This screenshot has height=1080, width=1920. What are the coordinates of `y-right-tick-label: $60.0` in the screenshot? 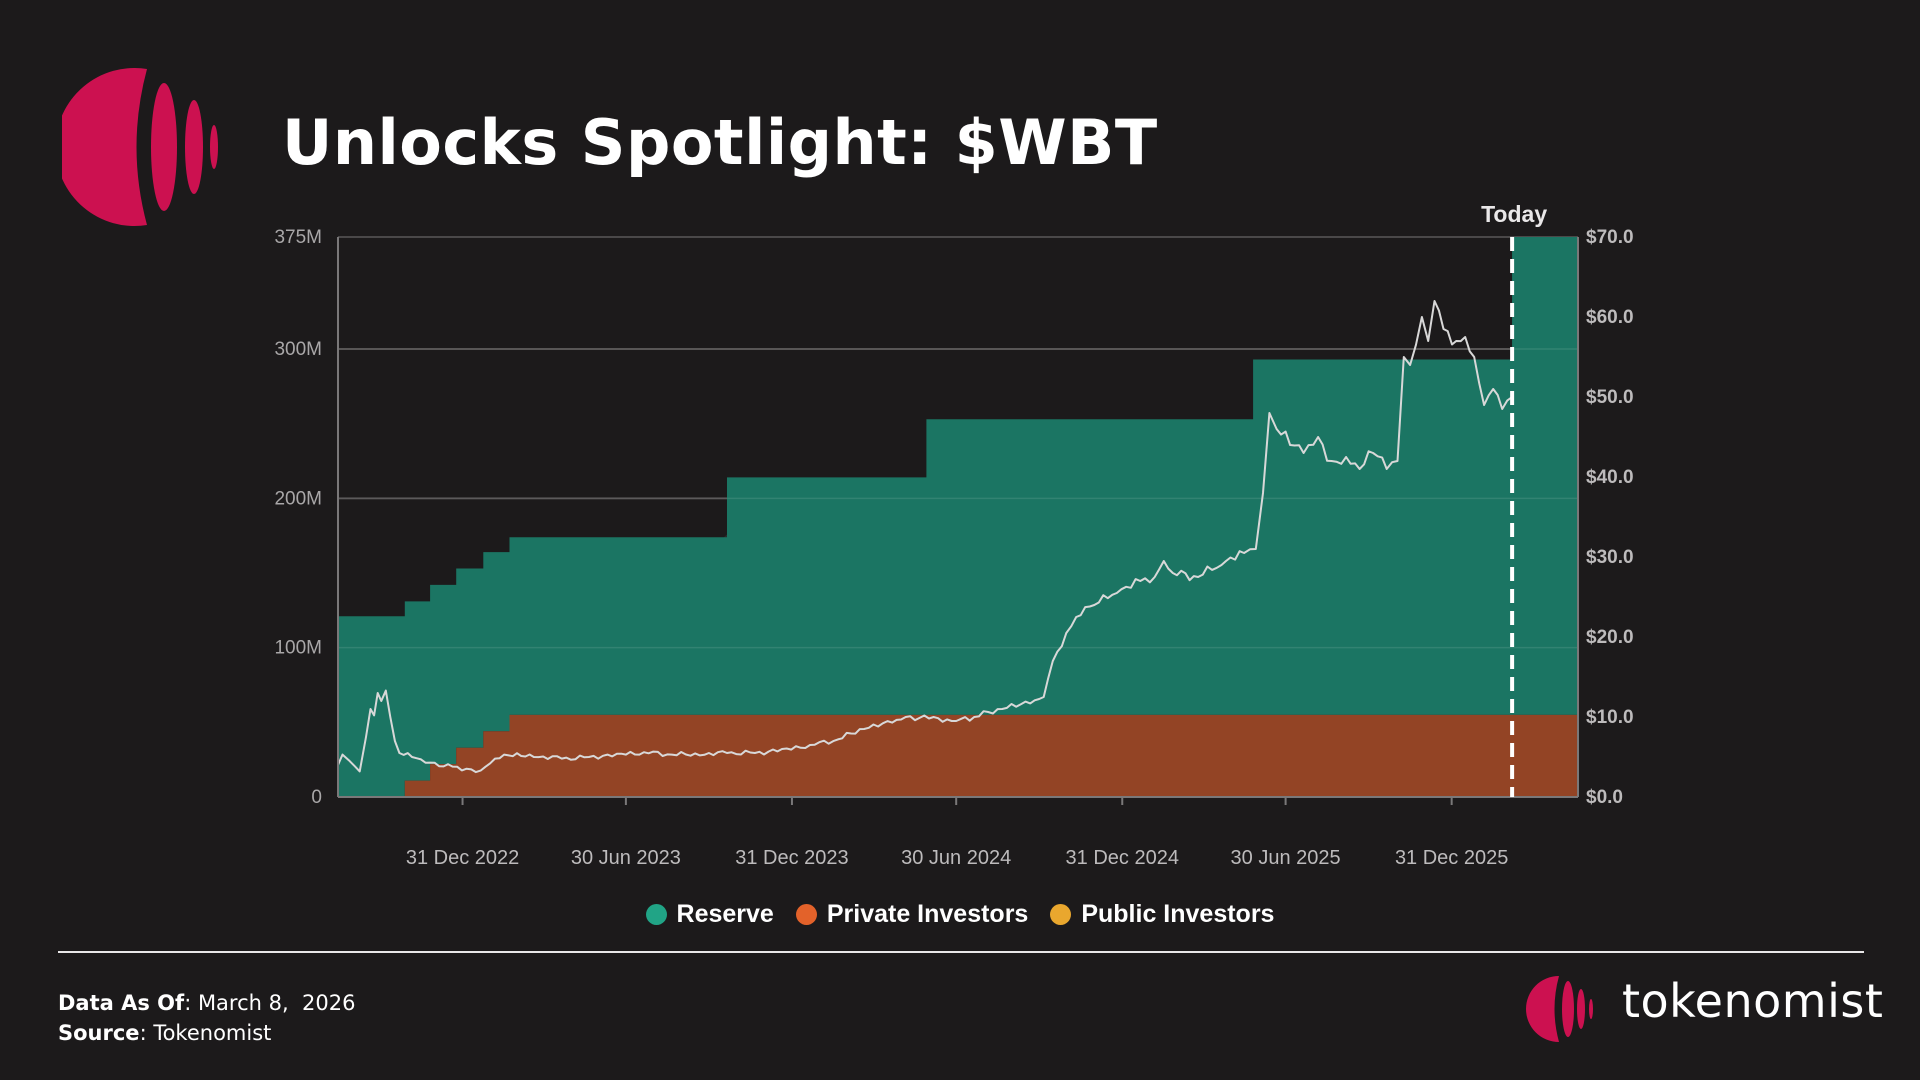 It's located at (1610, 317).